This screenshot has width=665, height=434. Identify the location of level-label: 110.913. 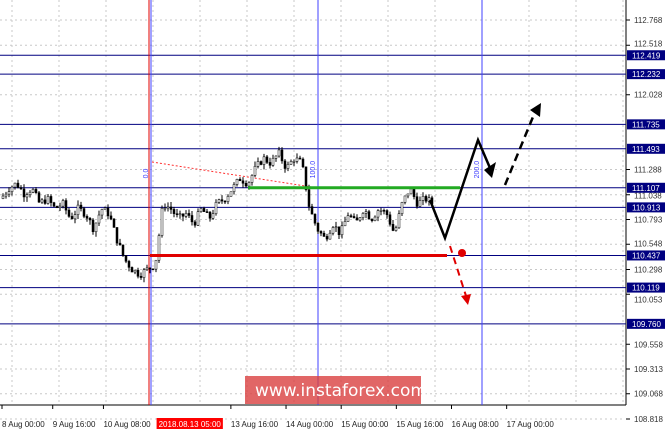
(646, 207).